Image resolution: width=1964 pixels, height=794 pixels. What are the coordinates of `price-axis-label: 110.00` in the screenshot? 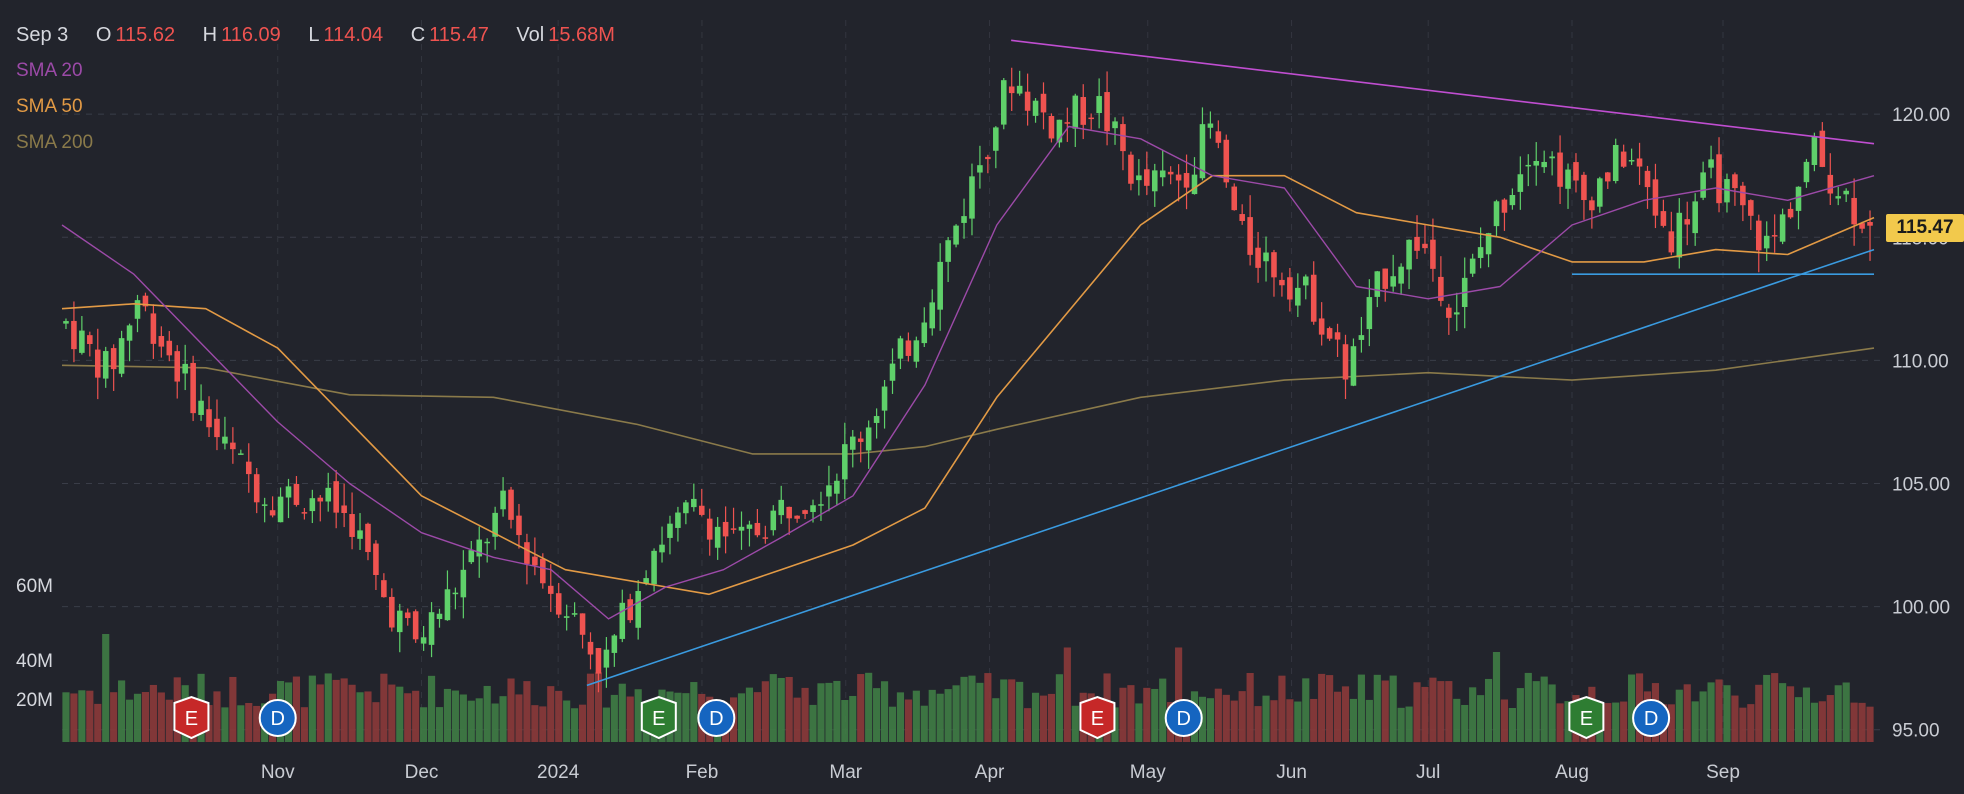 It's located at (1920, 361).